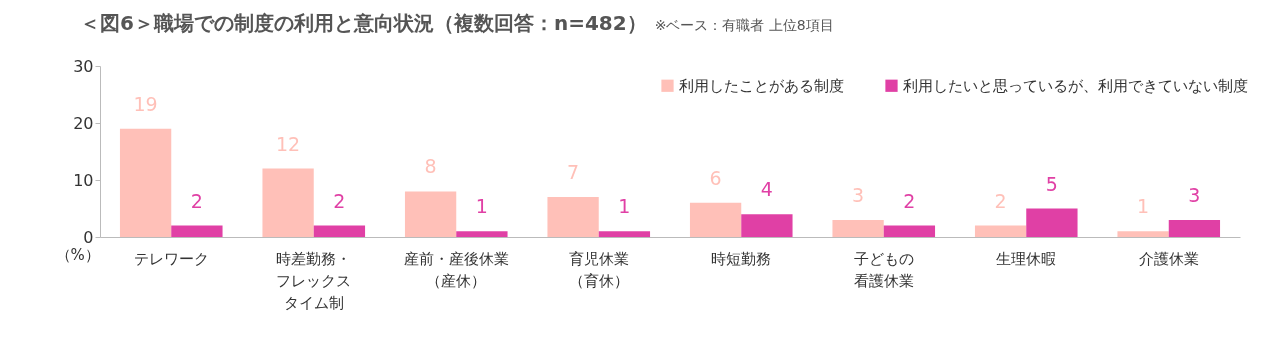 This screenshot has width=1281, height=345. What do you see at coordinates (741, 258) in the screenshot?
I see `x-tick-label: 時短勤務` at bounding box center [741, 258].